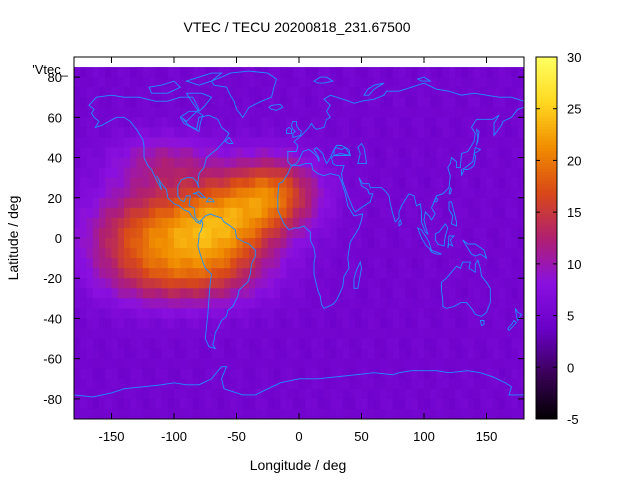 The height and width of the screenshot is (480, 640). Describe the element at coordinates (574, 160) in the screenshot. I see `colorbar-tick-label: 20` at that location.